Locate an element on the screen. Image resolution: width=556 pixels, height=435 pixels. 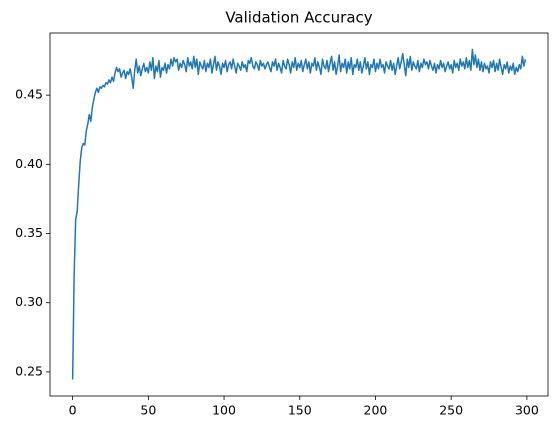
y-tick-label: 0.40 is located at coordinates (29, 163).